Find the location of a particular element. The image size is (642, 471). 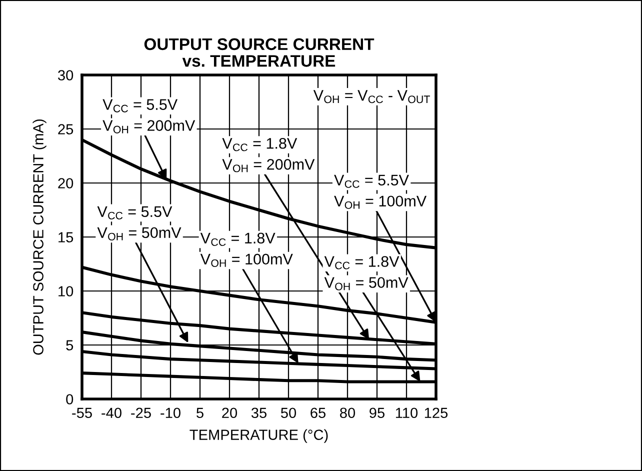

y-tick-label: 5 is located at coordinates (70, 345).